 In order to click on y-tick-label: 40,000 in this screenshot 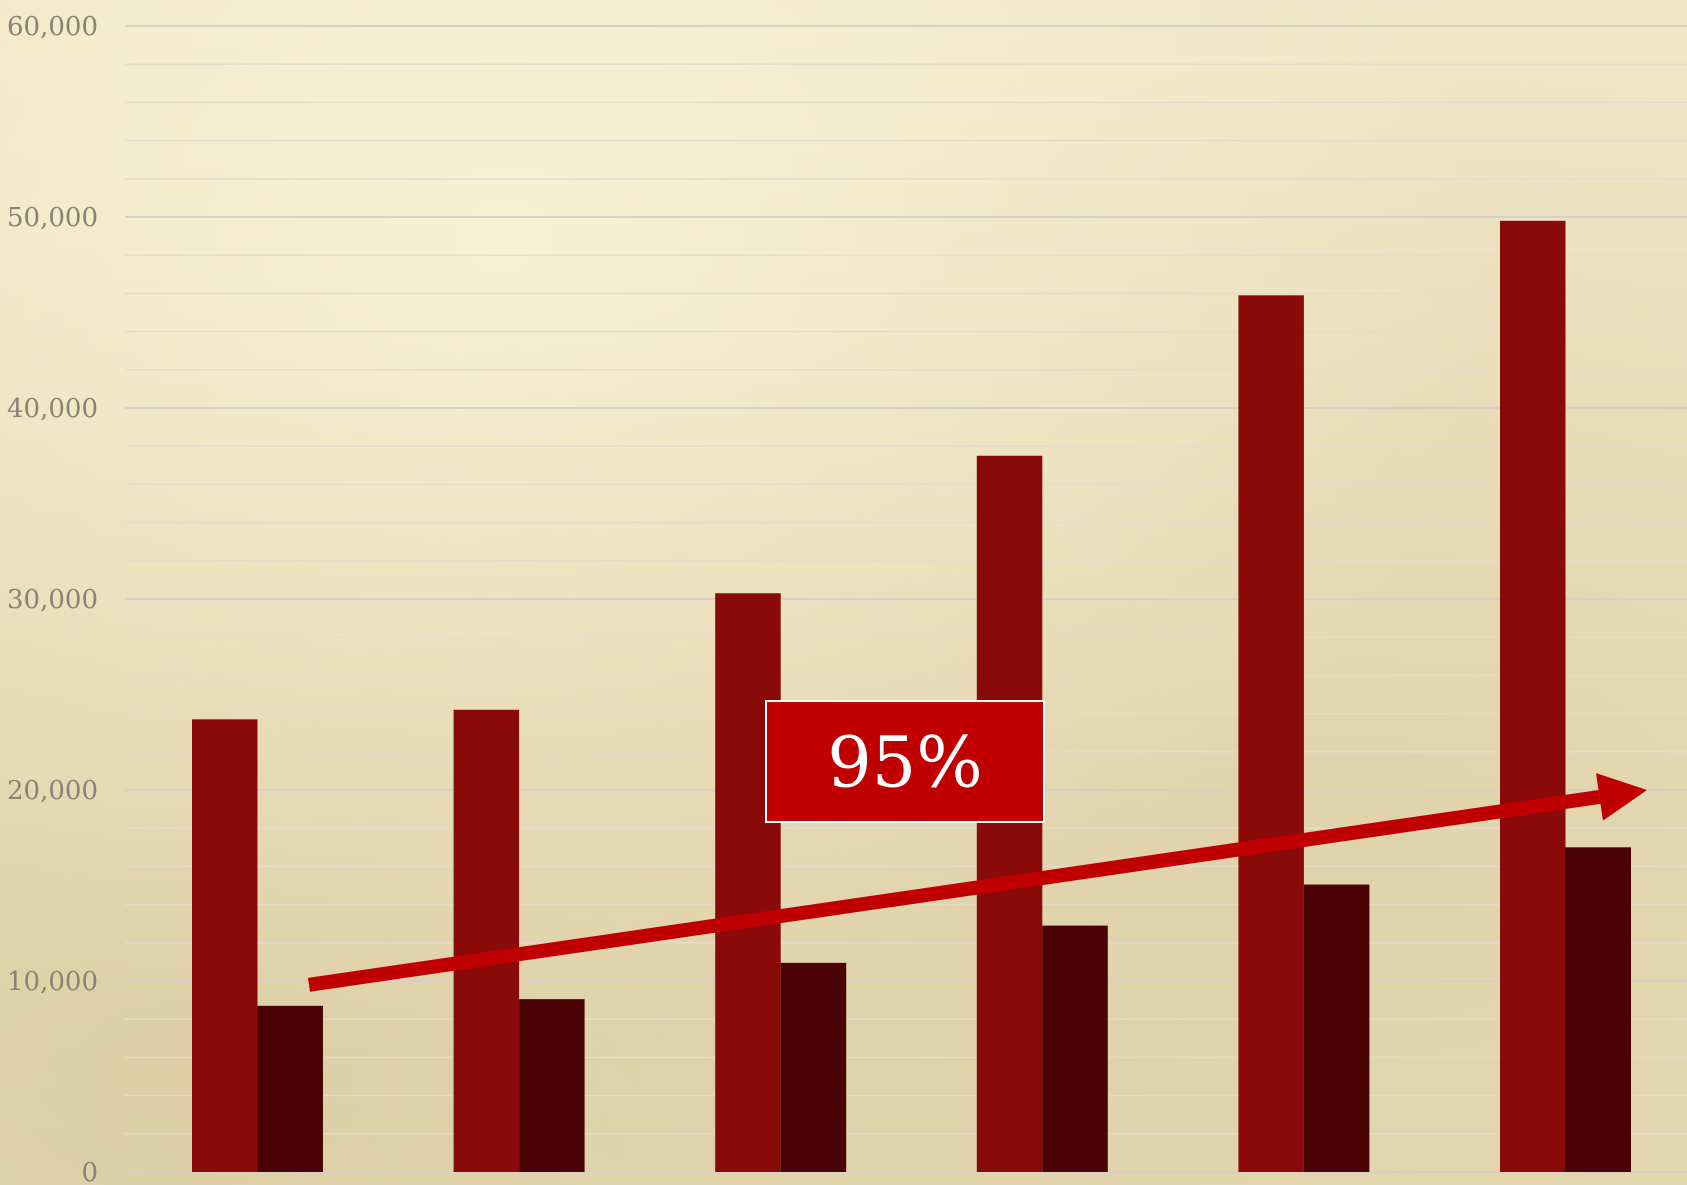, I will do `click(52, 409)`.